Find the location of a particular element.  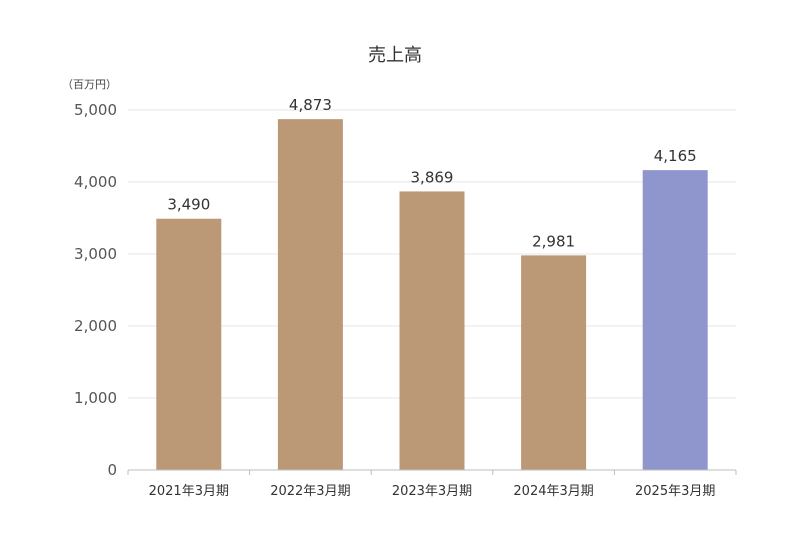

x-axis is located at coordinates (432, 472).